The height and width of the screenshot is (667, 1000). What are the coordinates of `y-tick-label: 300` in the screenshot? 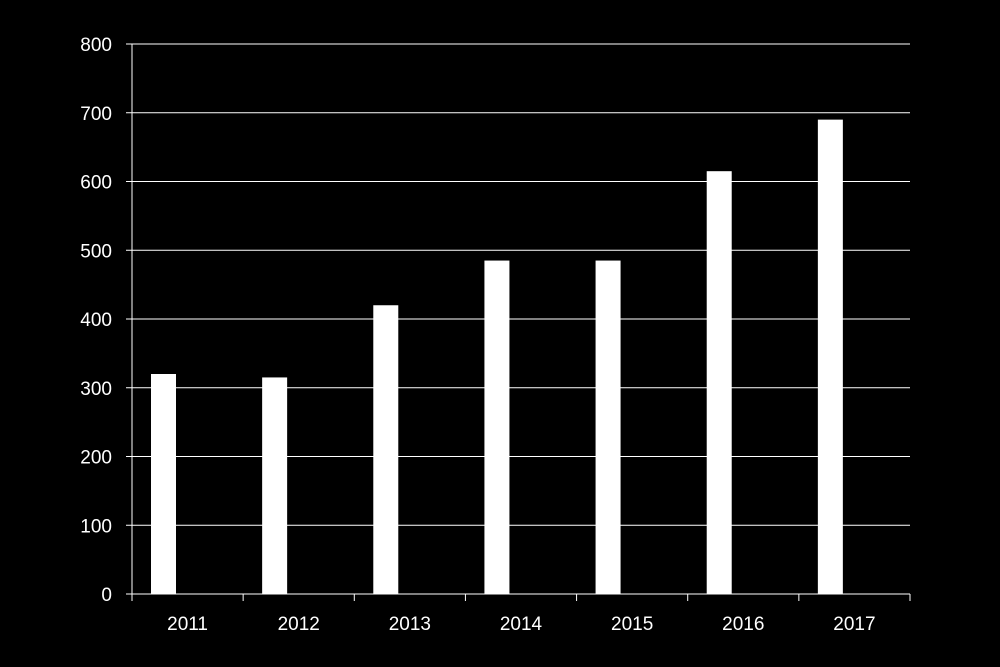 It's located at (96, 389).